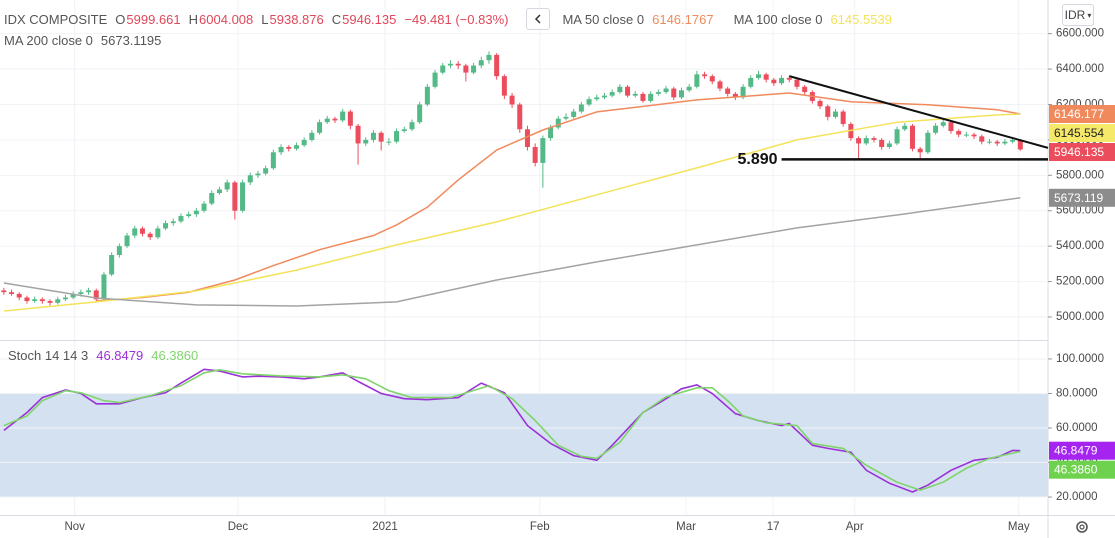 This screenshot has width=1115, height=538. I want to click on y-tick-label: 80.0000, so click(1077, 393).